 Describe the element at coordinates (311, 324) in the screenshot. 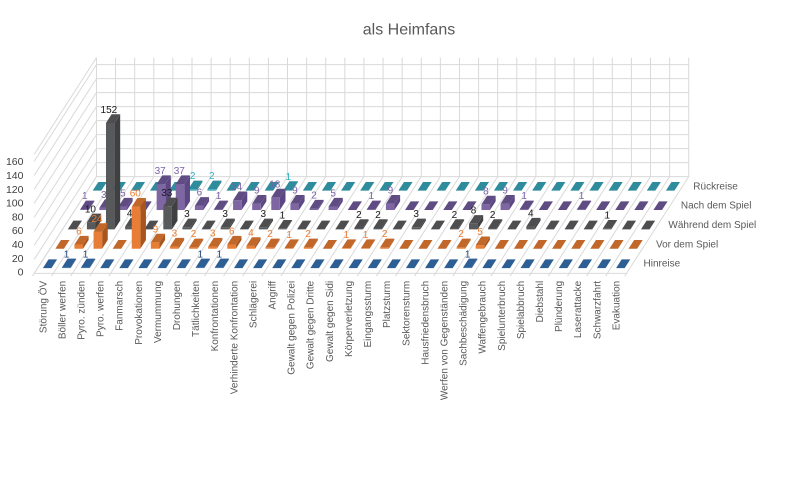

I see `svg-text: Gewalt gegen Dritte` at that location.